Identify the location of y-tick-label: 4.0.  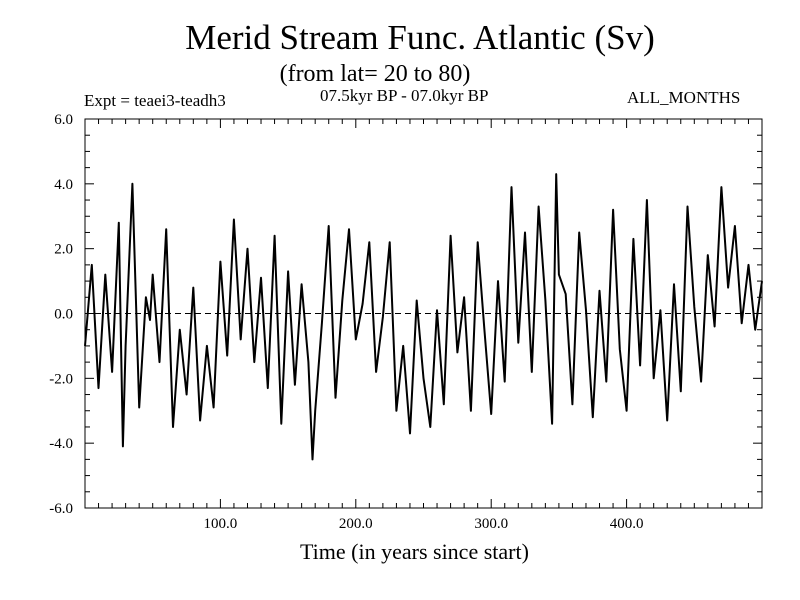
(63, 185).